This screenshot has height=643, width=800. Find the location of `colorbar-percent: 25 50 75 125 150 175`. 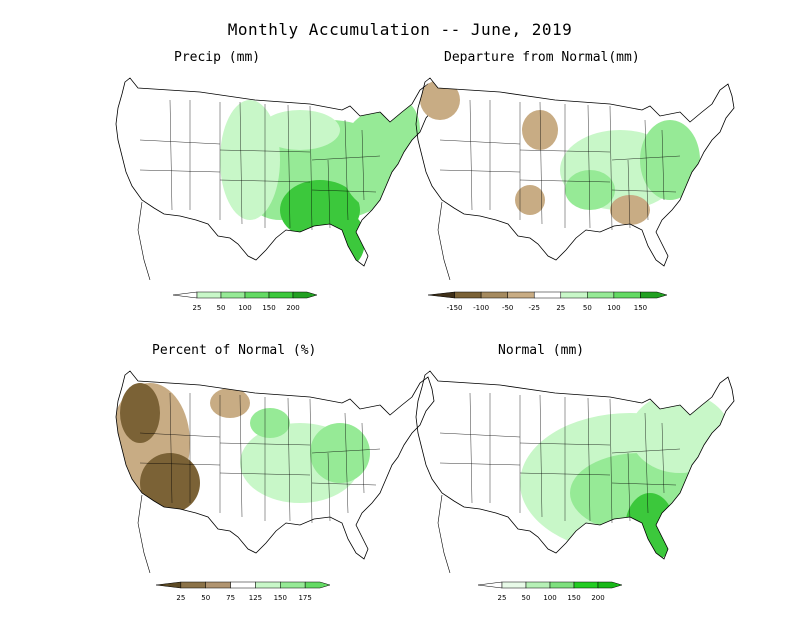

colorbar-percent: 25 50 75 125 150 175 is located at coordinates (243, 591).